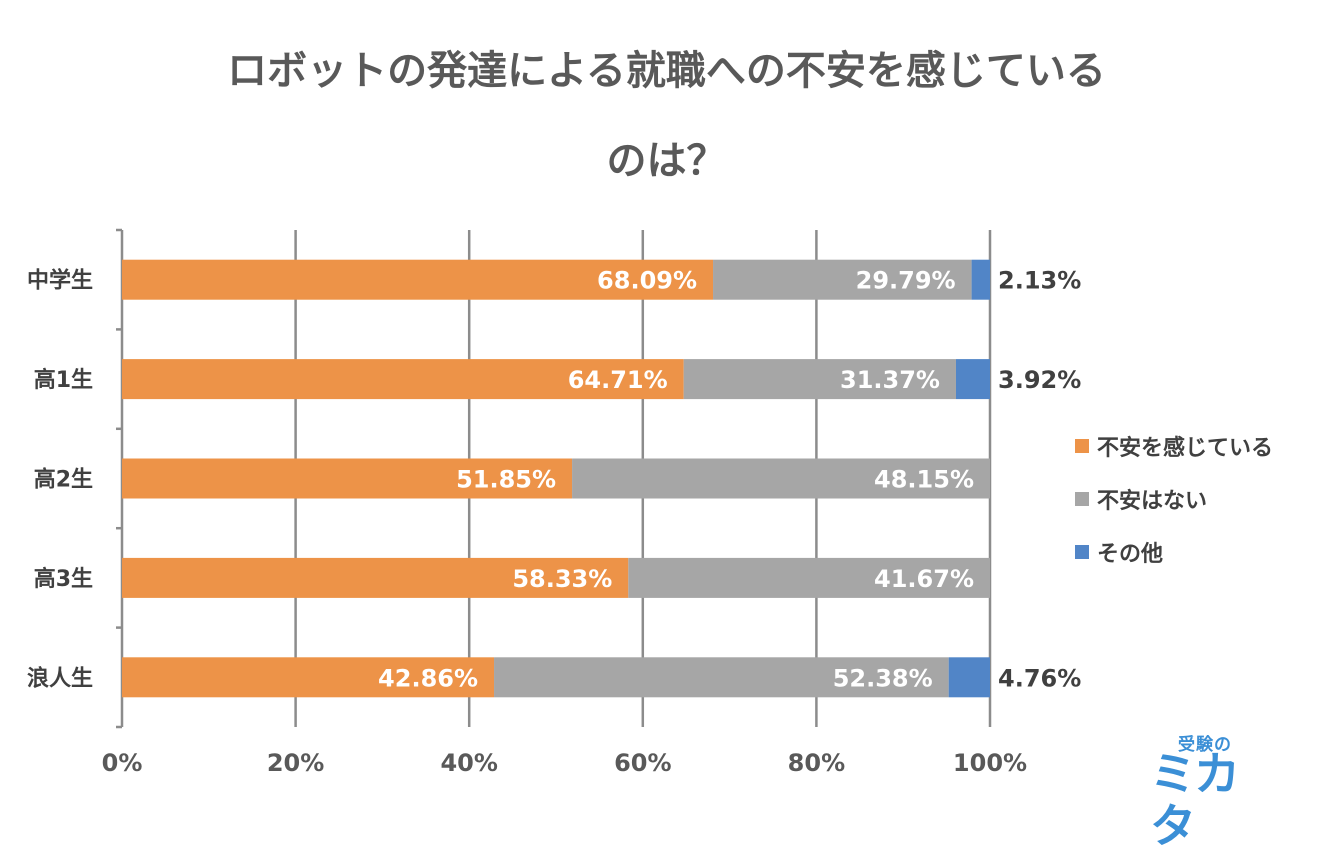 The image size is (1333, 853). Describe the element at coordinates (122, 763) in the screenshot. I see `x-tick-label-0: 0%` at that location.